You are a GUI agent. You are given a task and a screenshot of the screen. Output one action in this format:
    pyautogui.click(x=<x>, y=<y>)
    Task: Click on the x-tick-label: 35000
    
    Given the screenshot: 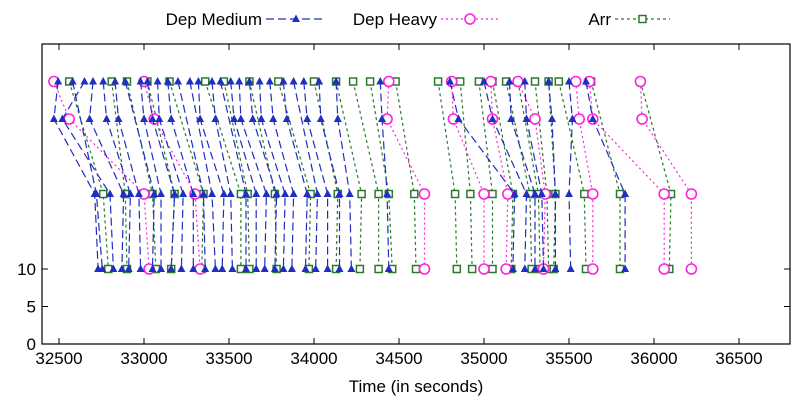 What is the action you would take?
    pyautogui.click(x=483, y=358)
    